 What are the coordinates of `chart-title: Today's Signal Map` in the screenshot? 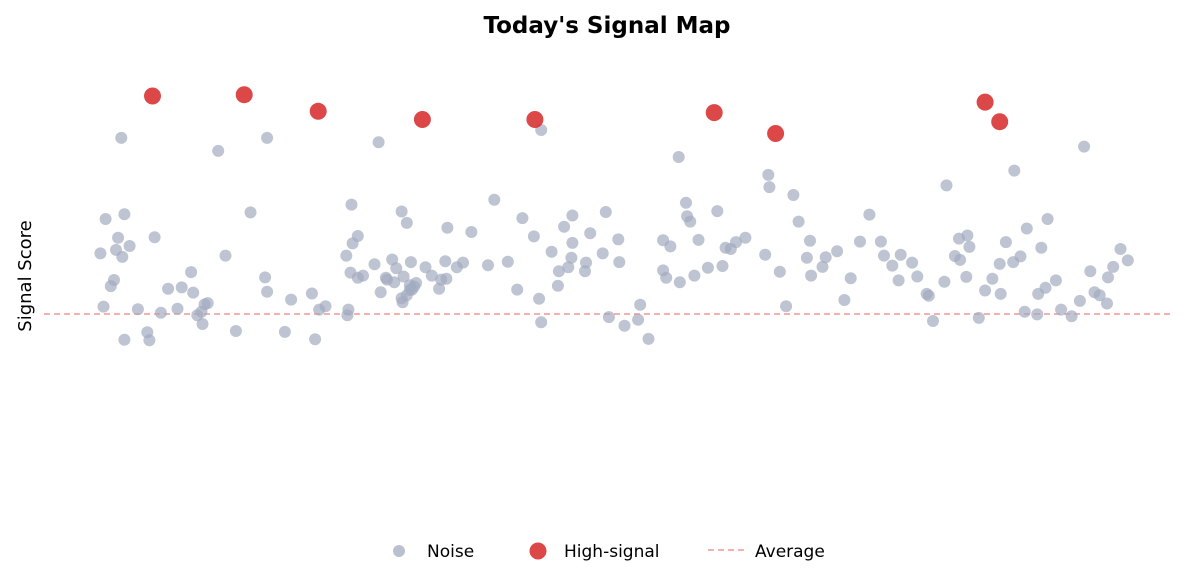 It's located at (606, 26).